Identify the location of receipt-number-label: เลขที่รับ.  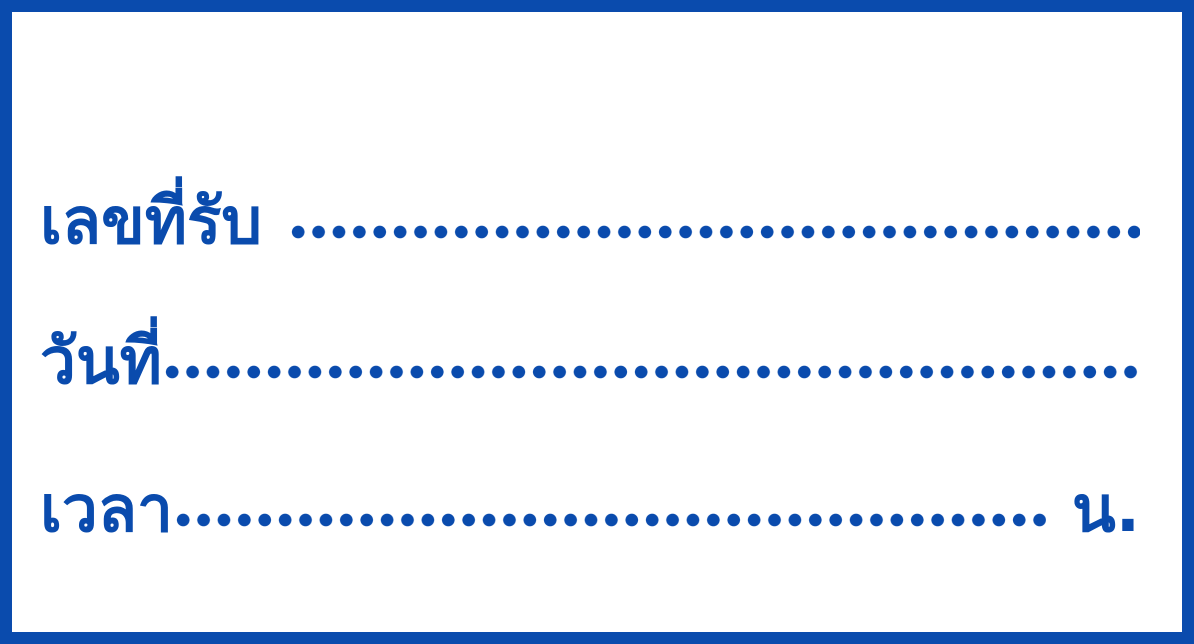
(151, 222).